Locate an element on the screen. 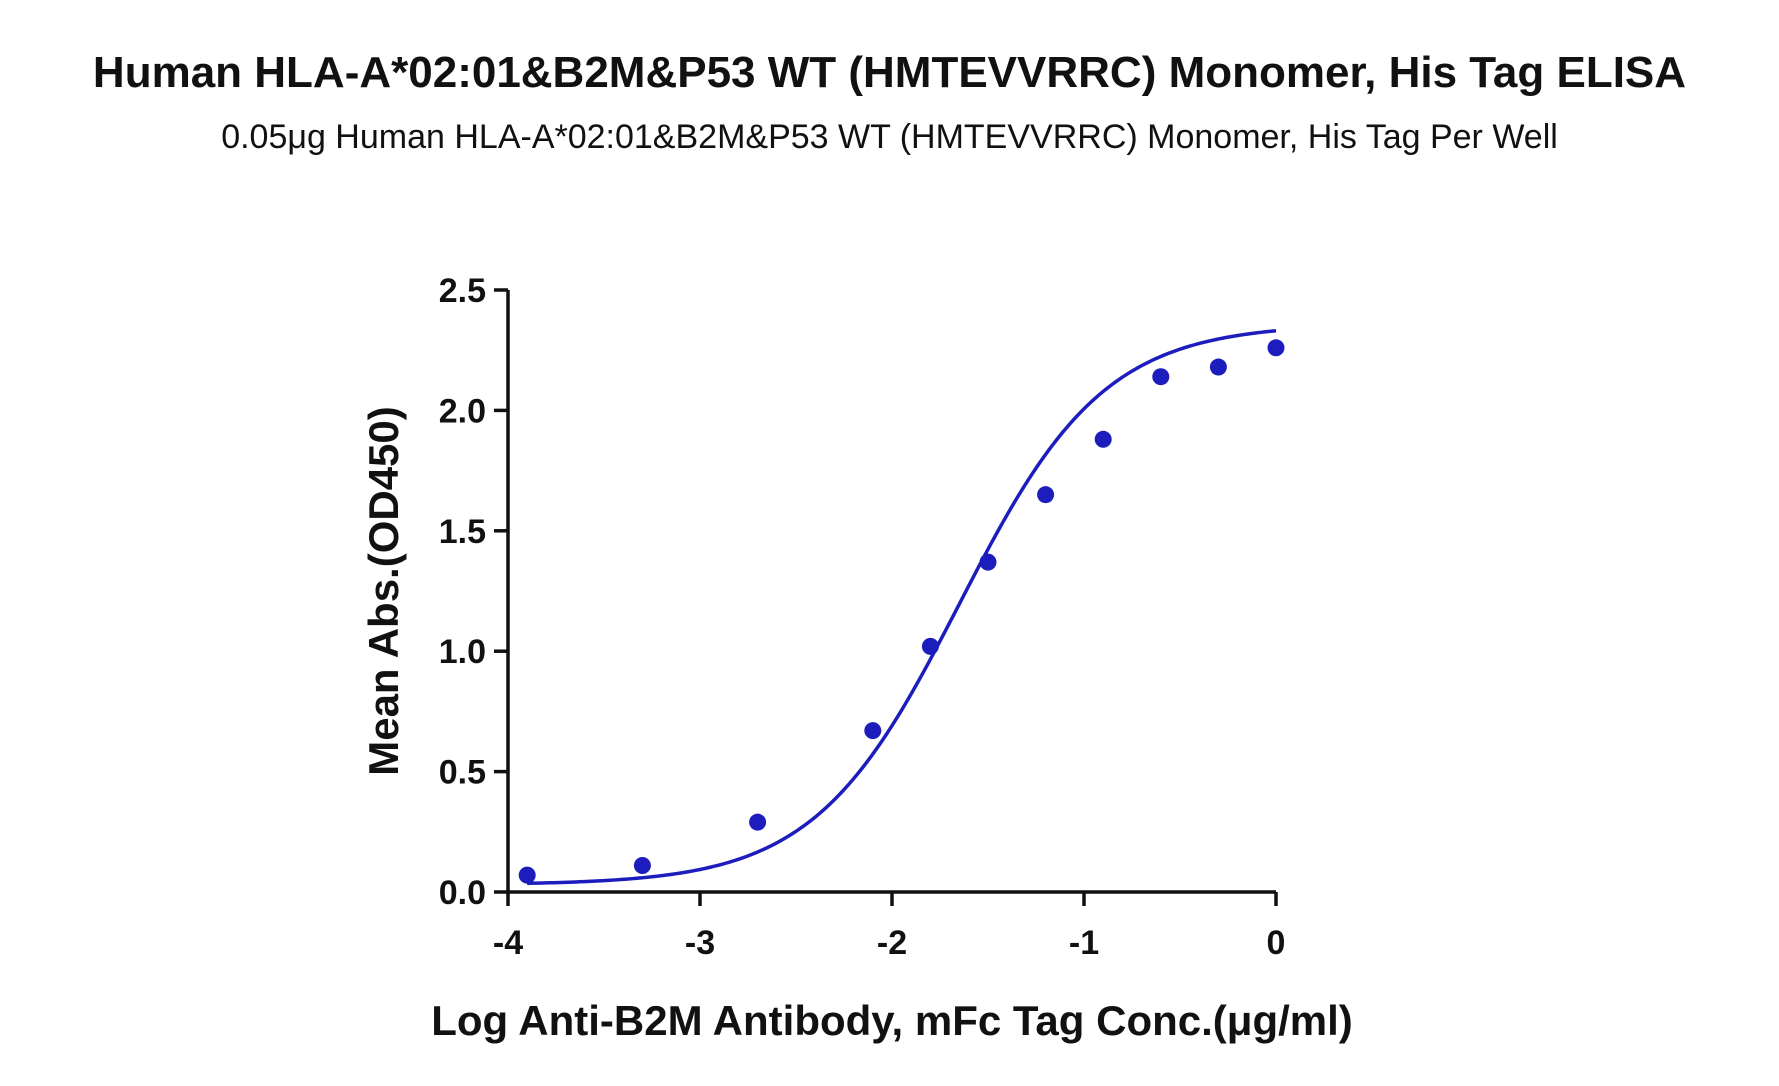 The image size is (1779, 1086). x-tick-label: 0 is located at coordinates (1276, 943).